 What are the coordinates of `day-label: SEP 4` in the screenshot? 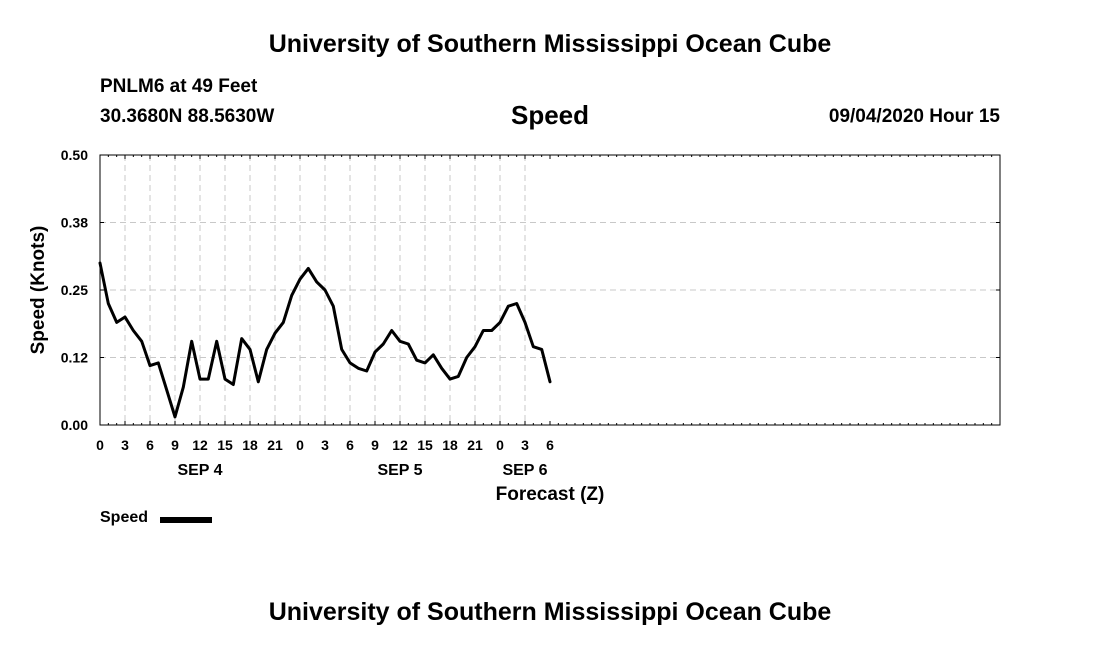 It's located at (199, 470).